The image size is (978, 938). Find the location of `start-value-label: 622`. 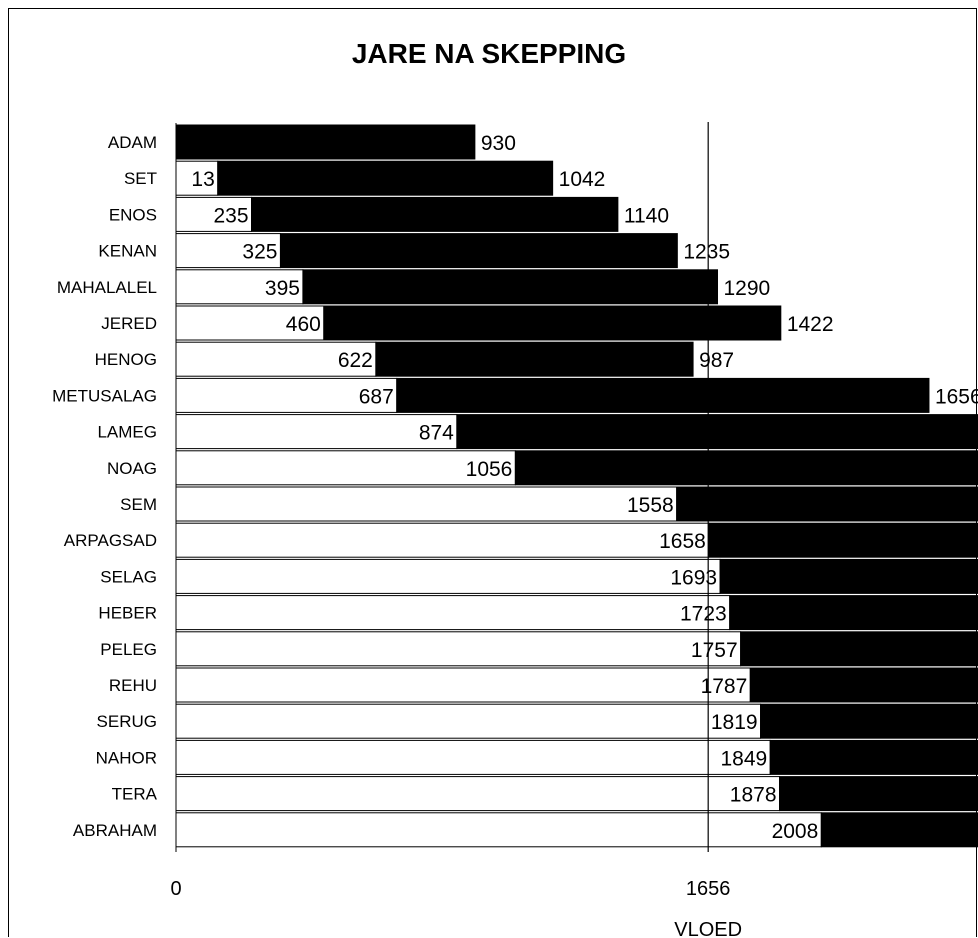

start-value-label: 622 is located at coordinates (355, 360).